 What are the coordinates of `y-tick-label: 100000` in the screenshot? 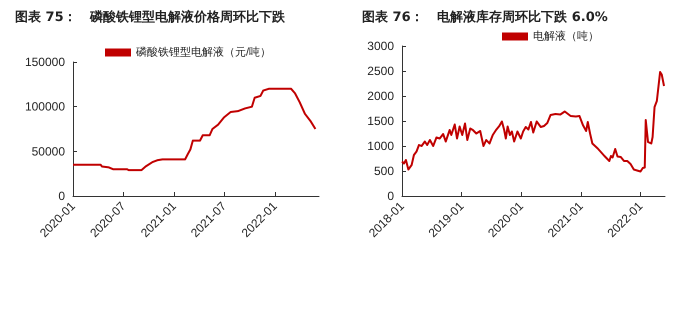 It's located at (45, 107).